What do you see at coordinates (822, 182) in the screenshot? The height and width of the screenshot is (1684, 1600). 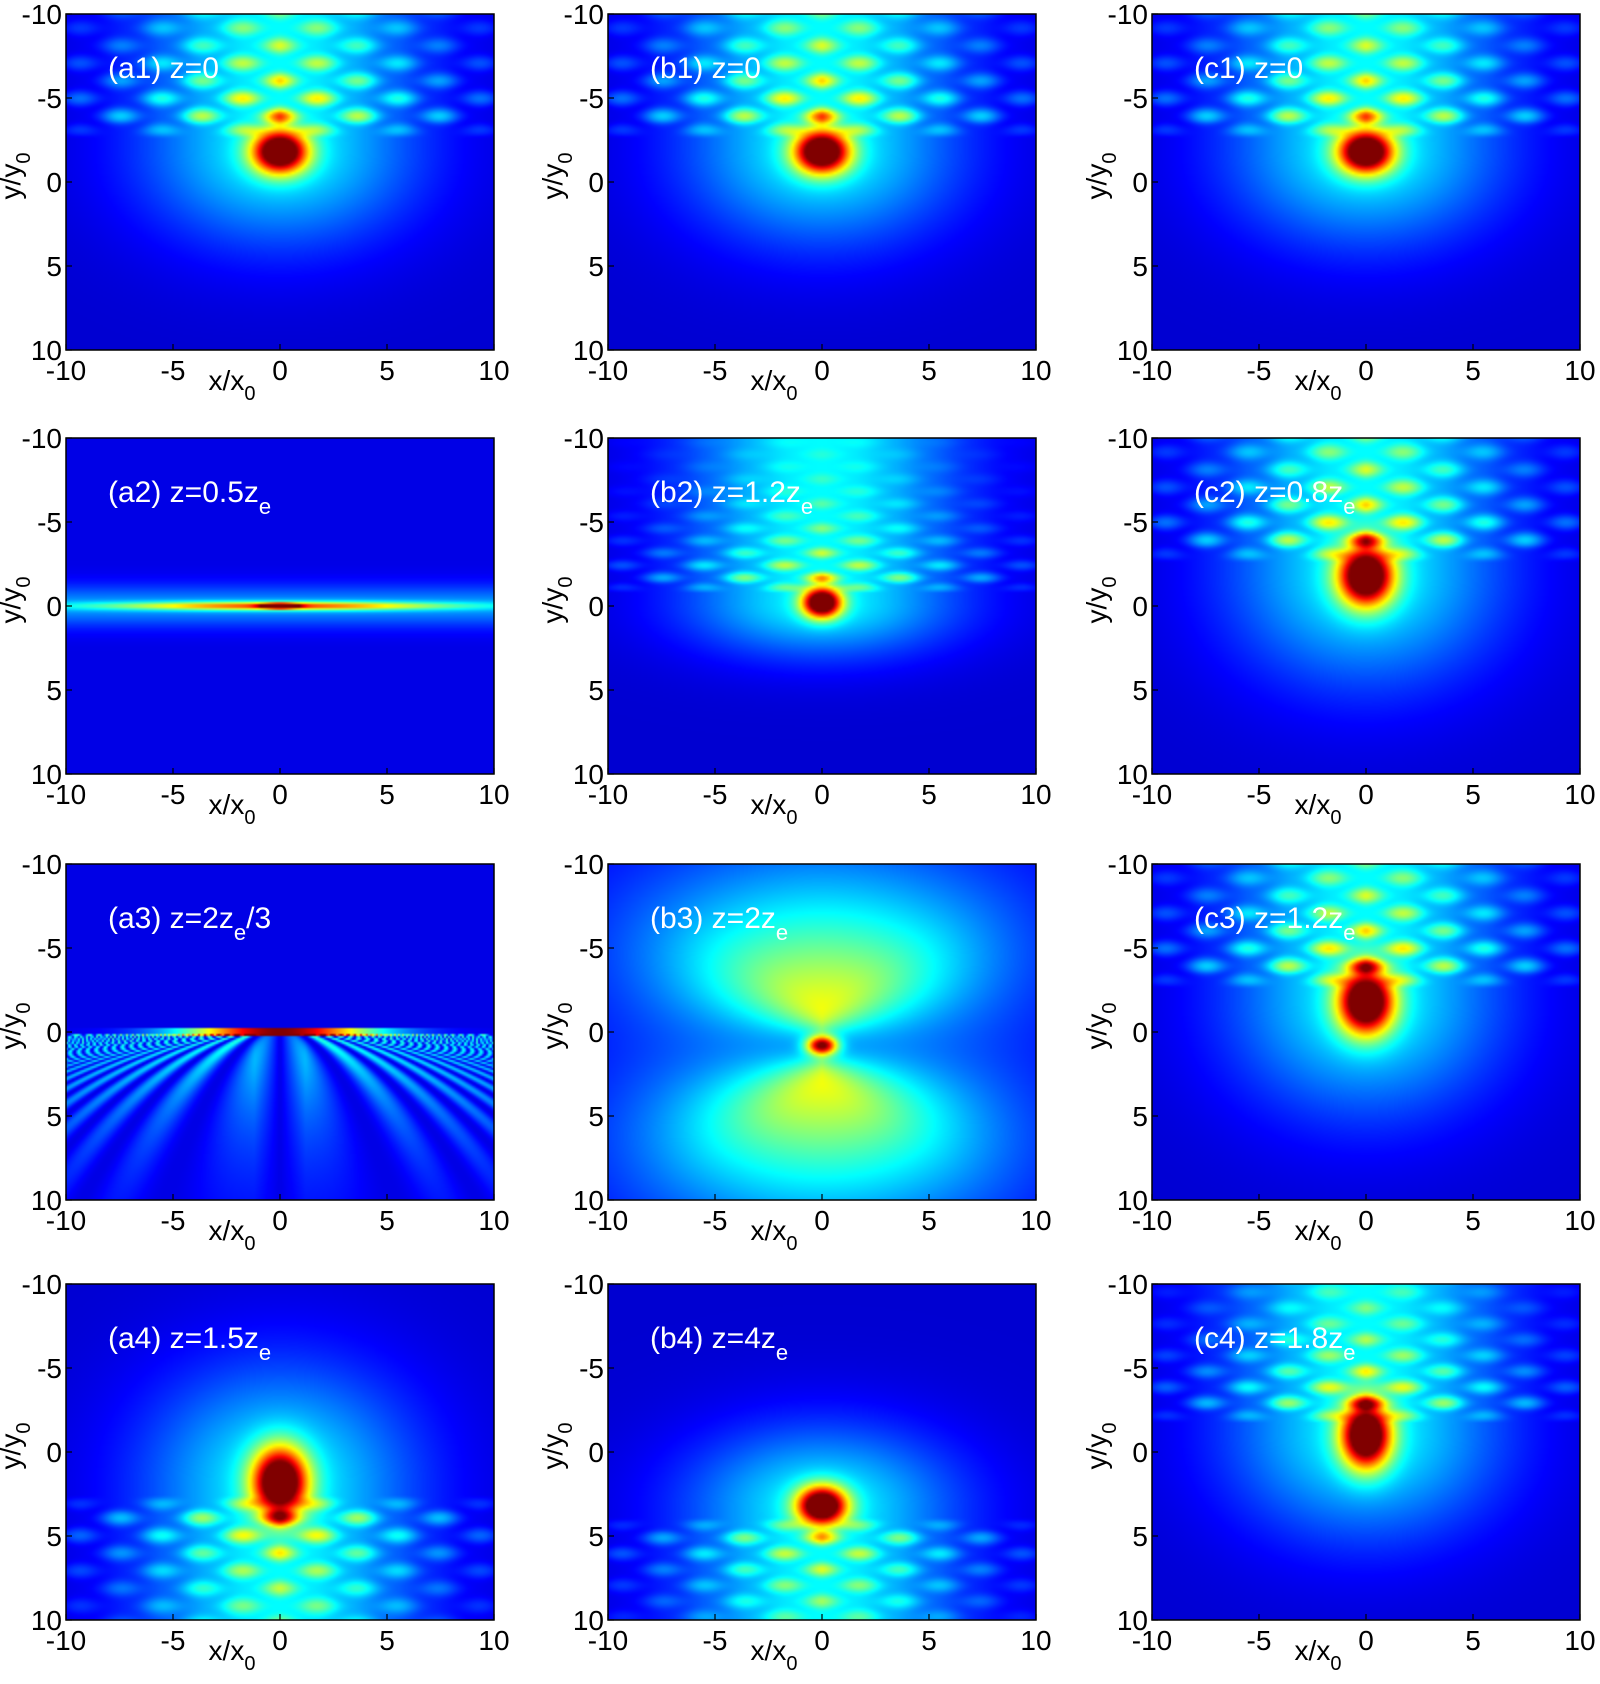 I see `heatmap-b1` at bounding box center [822, 182].